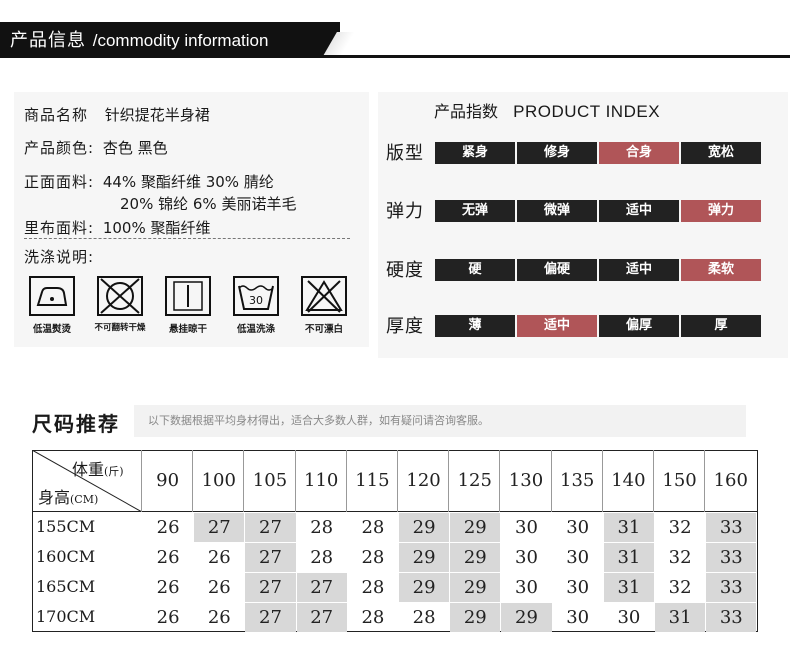 This screenshot has width=790, height=654. I want to click on header-divider, so click(394, 511).